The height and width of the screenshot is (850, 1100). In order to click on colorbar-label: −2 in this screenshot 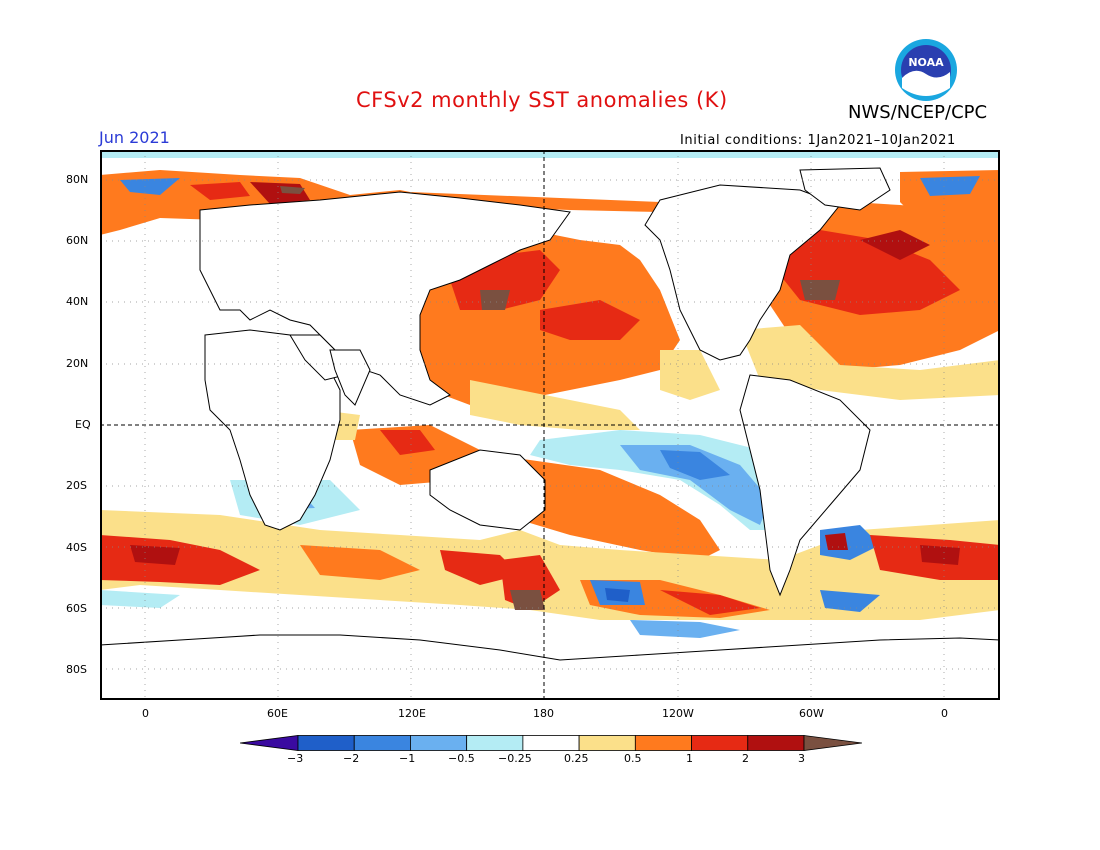, I will do `click(351, 758)`.